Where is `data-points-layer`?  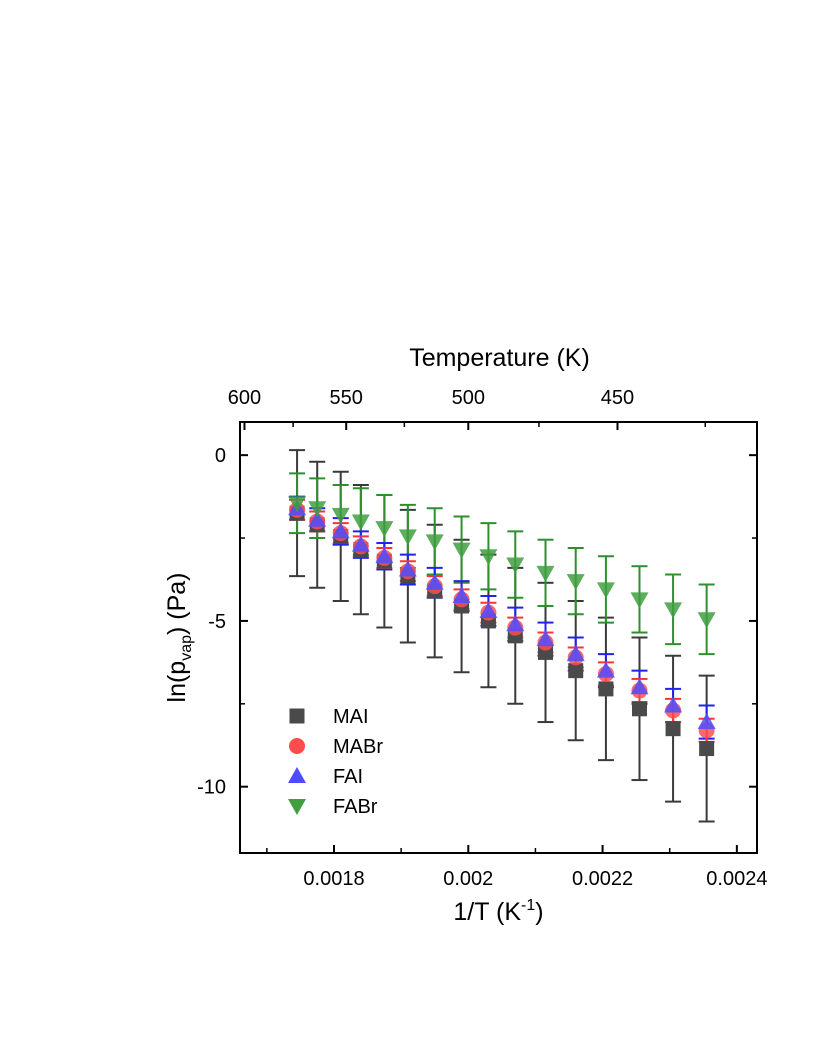
data-points-layer is located at coordinates (502, 626).